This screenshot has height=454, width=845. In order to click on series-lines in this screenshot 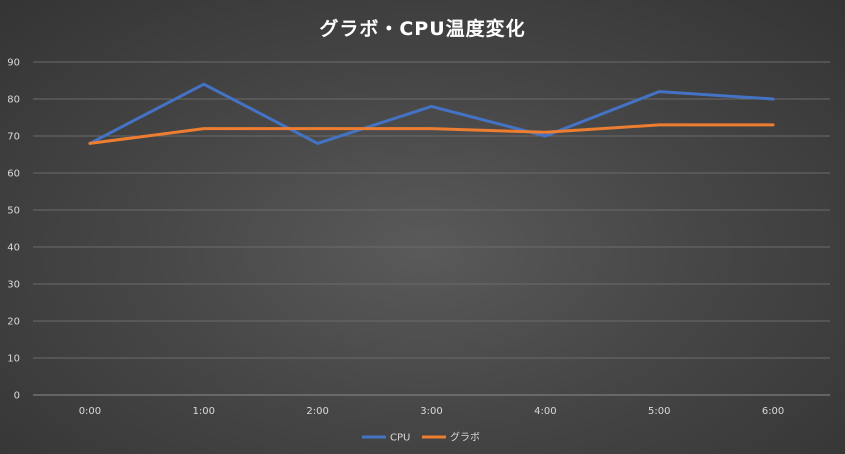, I will do `click(431, 113)`.